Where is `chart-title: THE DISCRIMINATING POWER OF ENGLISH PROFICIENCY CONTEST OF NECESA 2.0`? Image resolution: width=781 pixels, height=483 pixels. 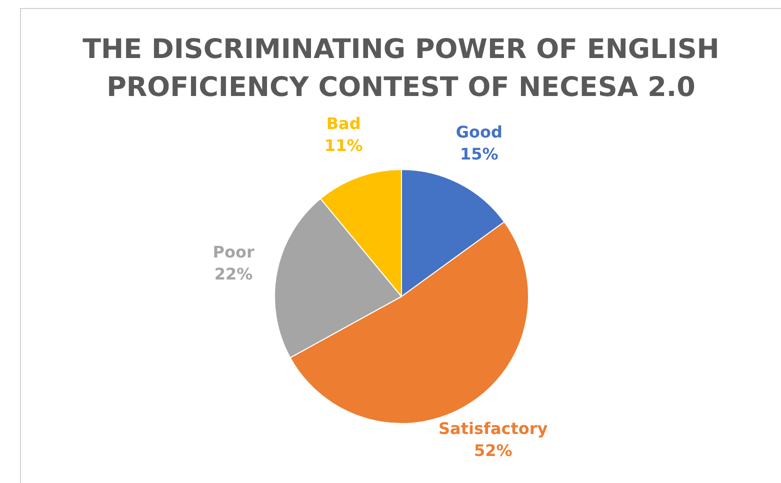
chart-title: THE DISCRIMINATING POWER OF ENGLISH PROFICIENCY CONTEST OF NECESA 2.0 is located at coordinates (401, 69).